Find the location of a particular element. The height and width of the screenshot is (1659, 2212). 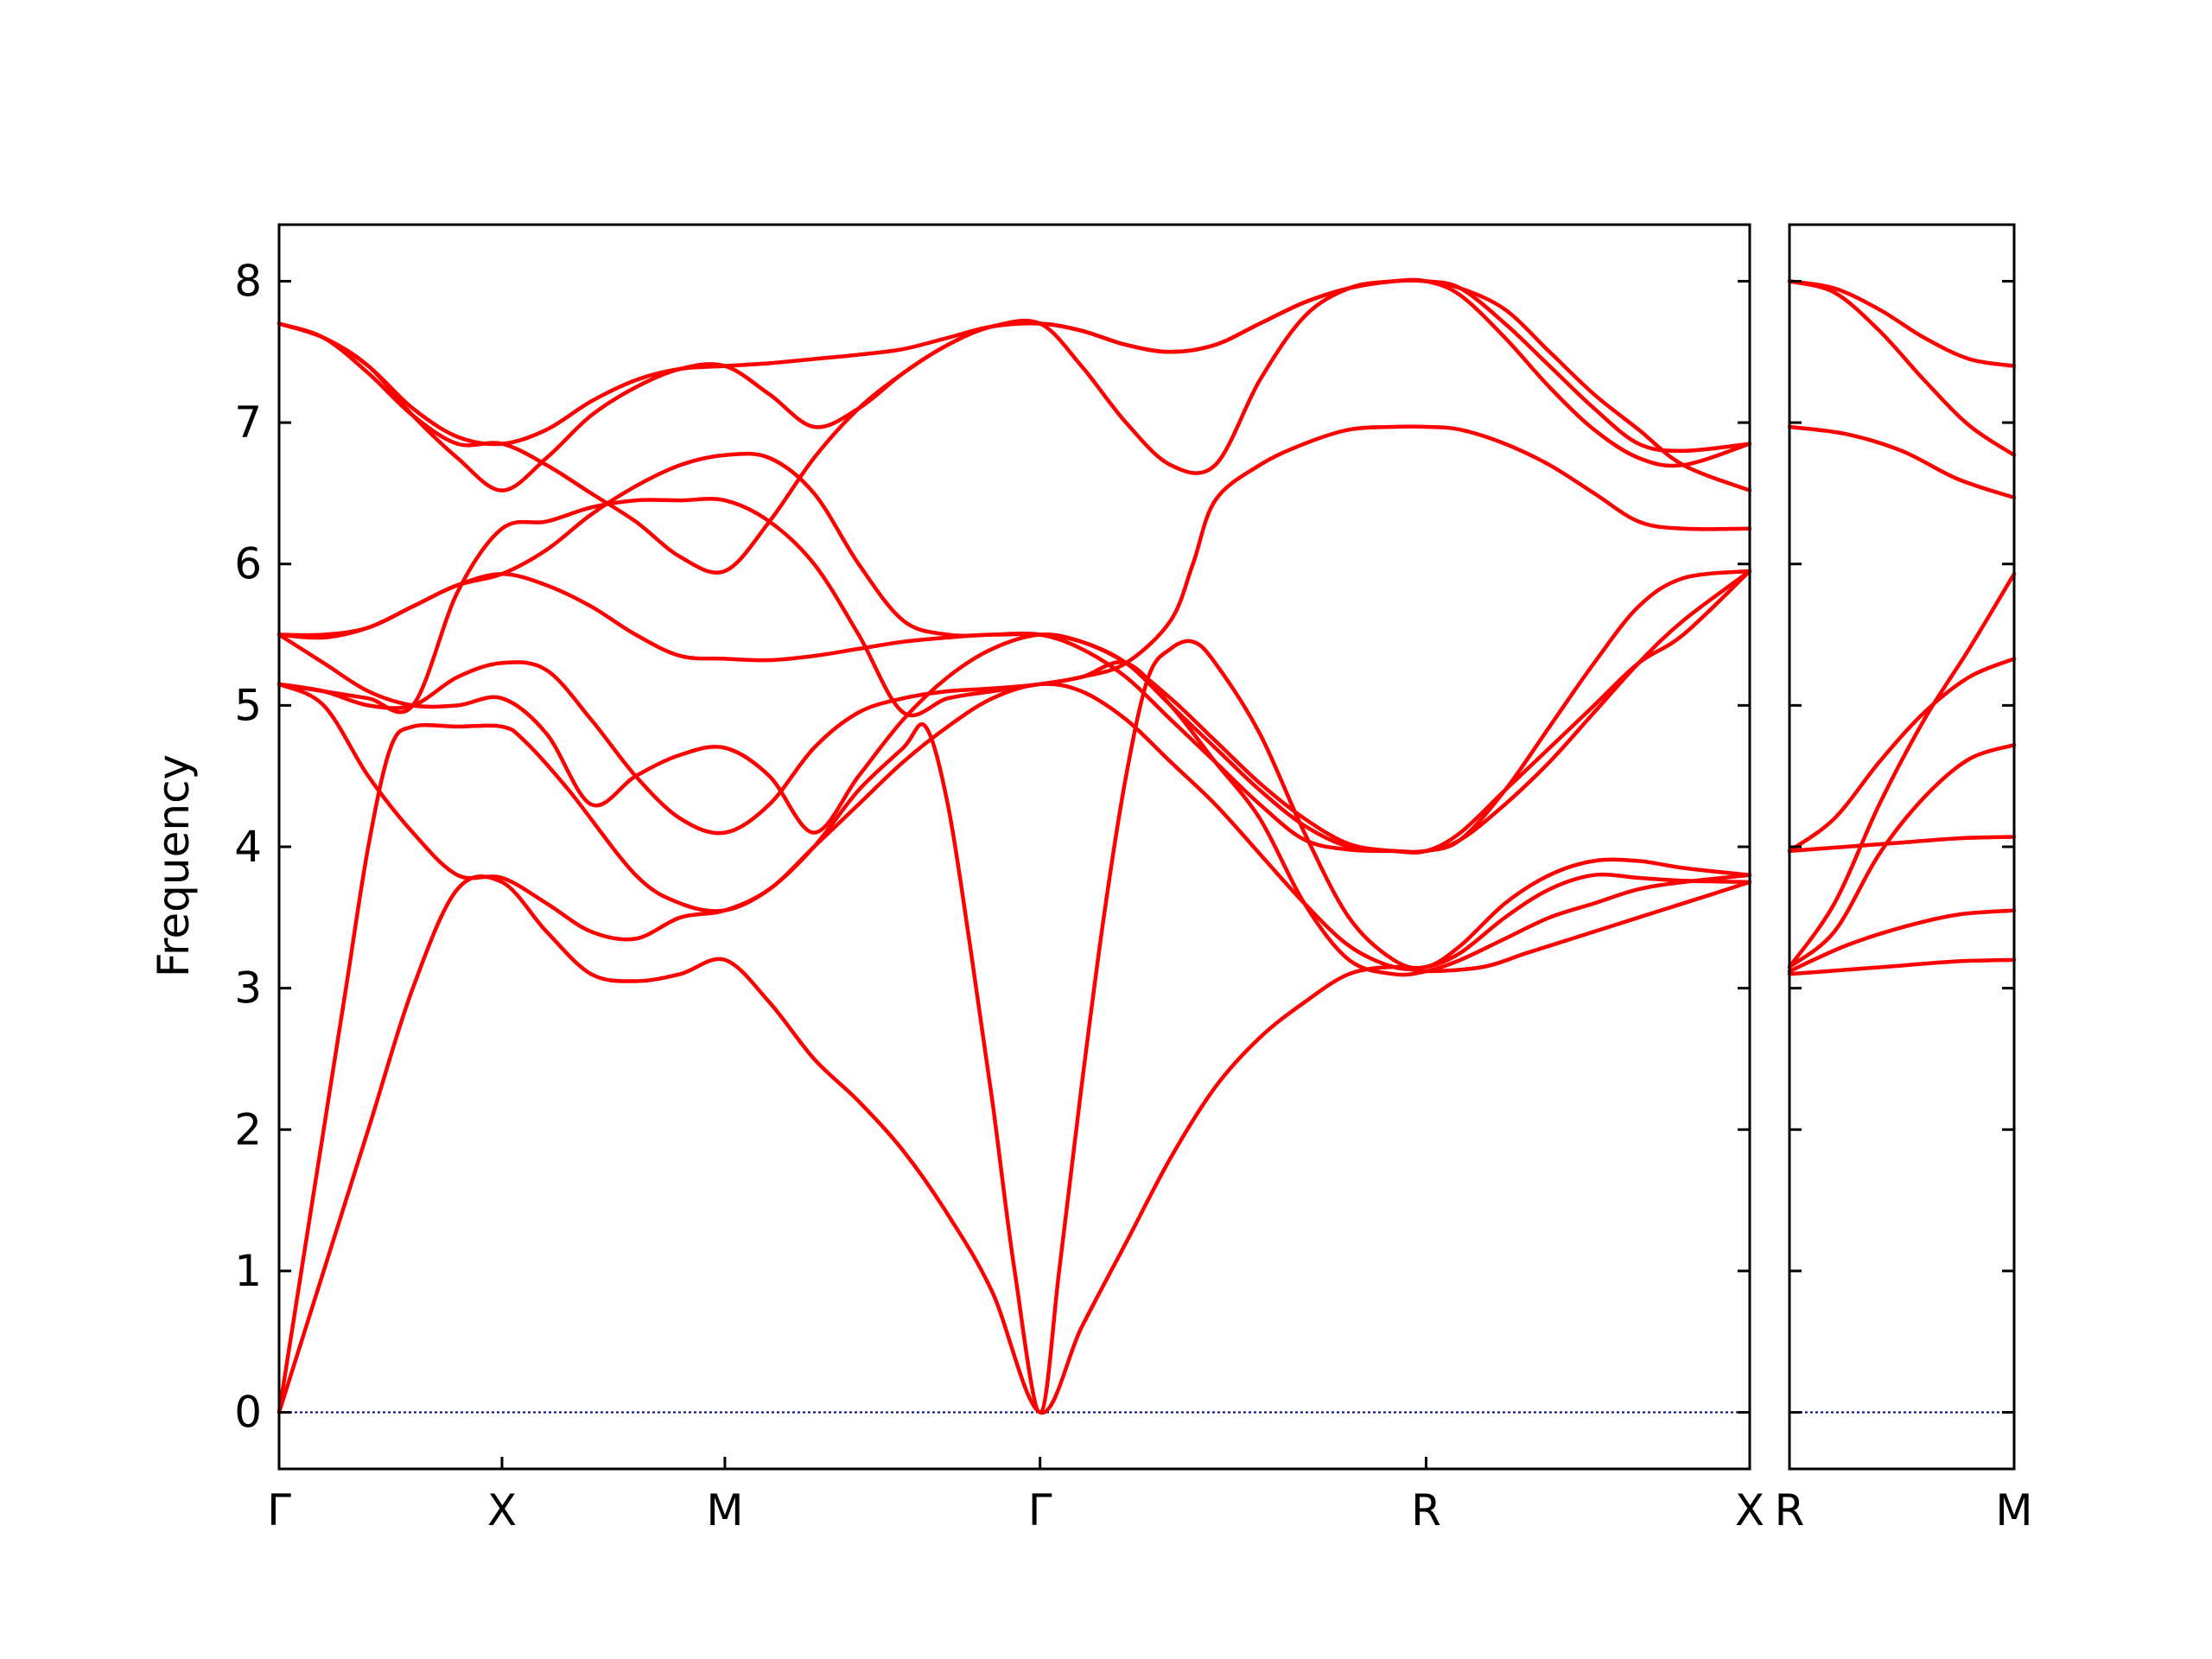

y-tick-label: 7 is located at coordinates (248, 422).